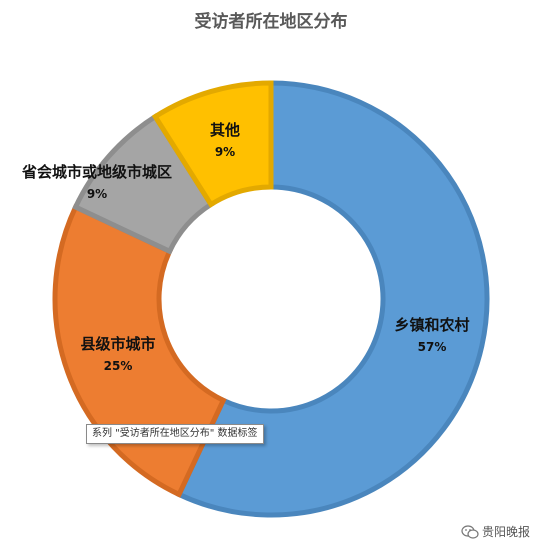  Describe the element at coordinates (431, 325) in the screenshot. I see `slice-label-0: 乡镇和农村` at that location.